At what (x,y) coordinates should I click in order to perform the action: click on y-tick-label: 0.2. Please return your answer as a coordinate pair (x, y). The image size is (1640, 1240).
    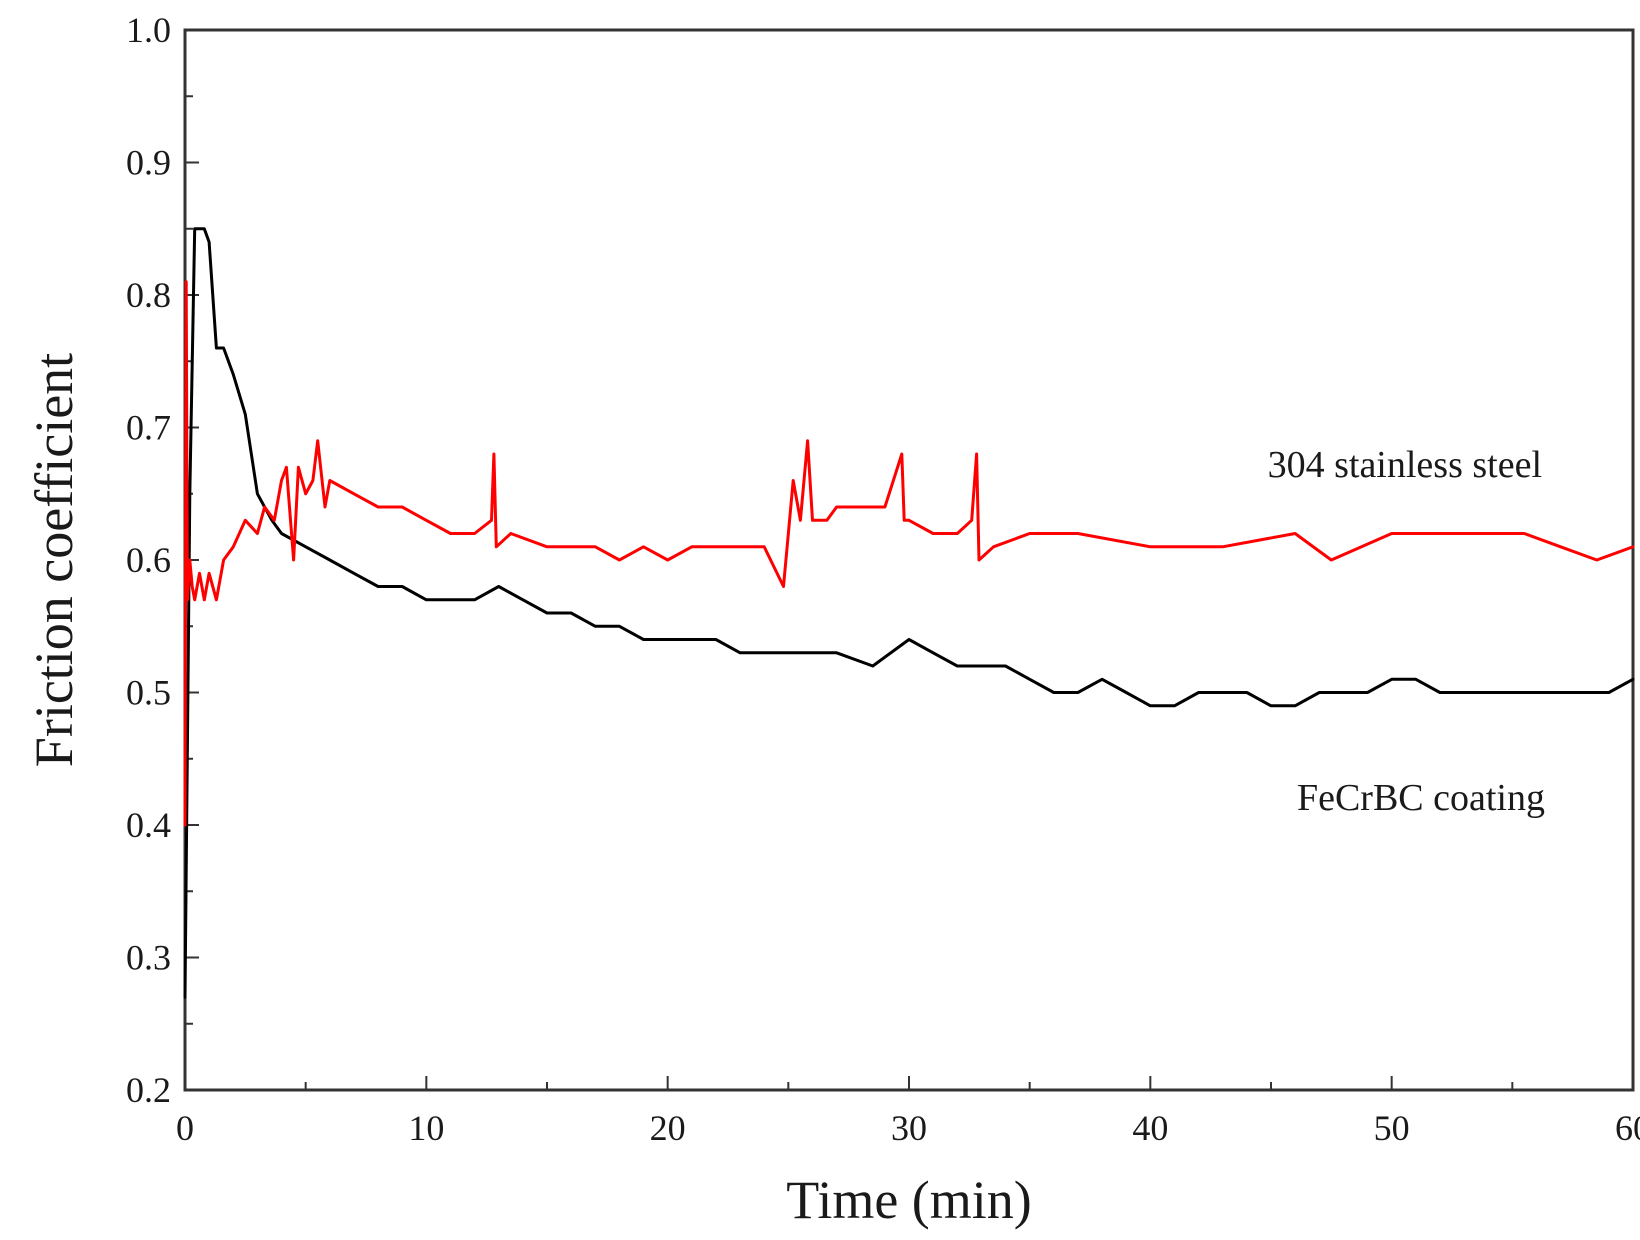
    Looking at the image, I should click on (148, 1090).